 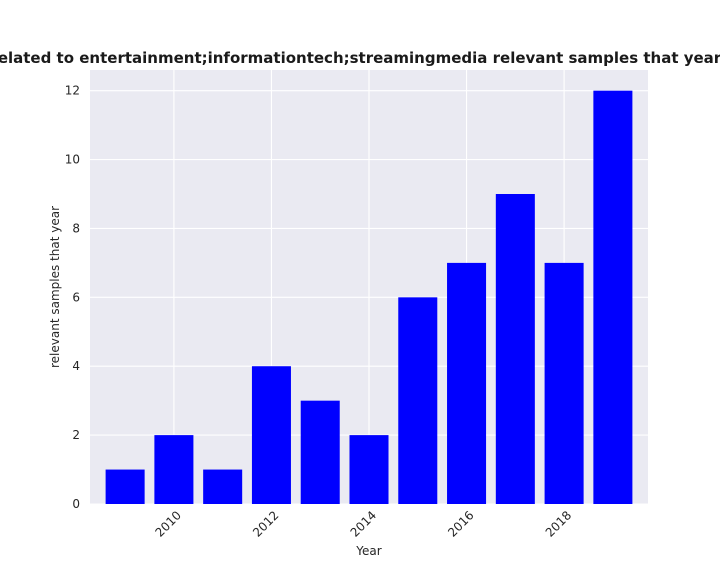 What do you see at coordinates (76, 228) in the screenshot?
I see `y-tick-label: 8` at bounding box center [76, 228].